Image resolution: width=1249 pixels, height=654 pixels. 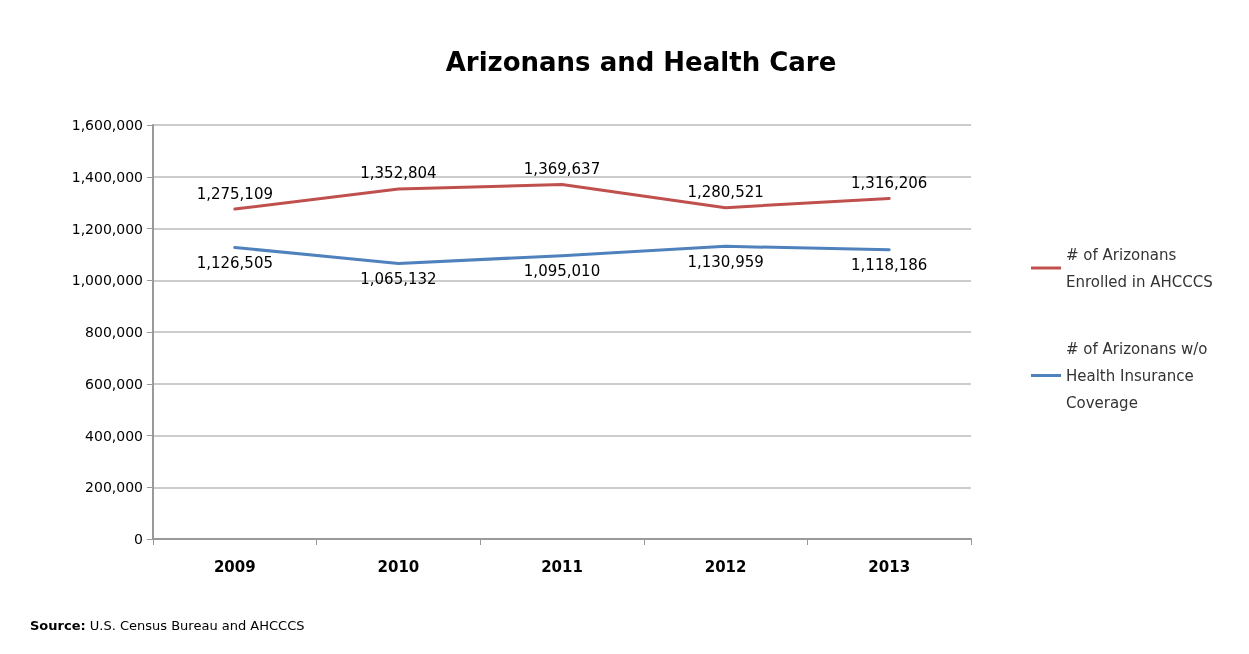 I want to click on y-tick-label: 1,600,000, so click(x=107, y=125).